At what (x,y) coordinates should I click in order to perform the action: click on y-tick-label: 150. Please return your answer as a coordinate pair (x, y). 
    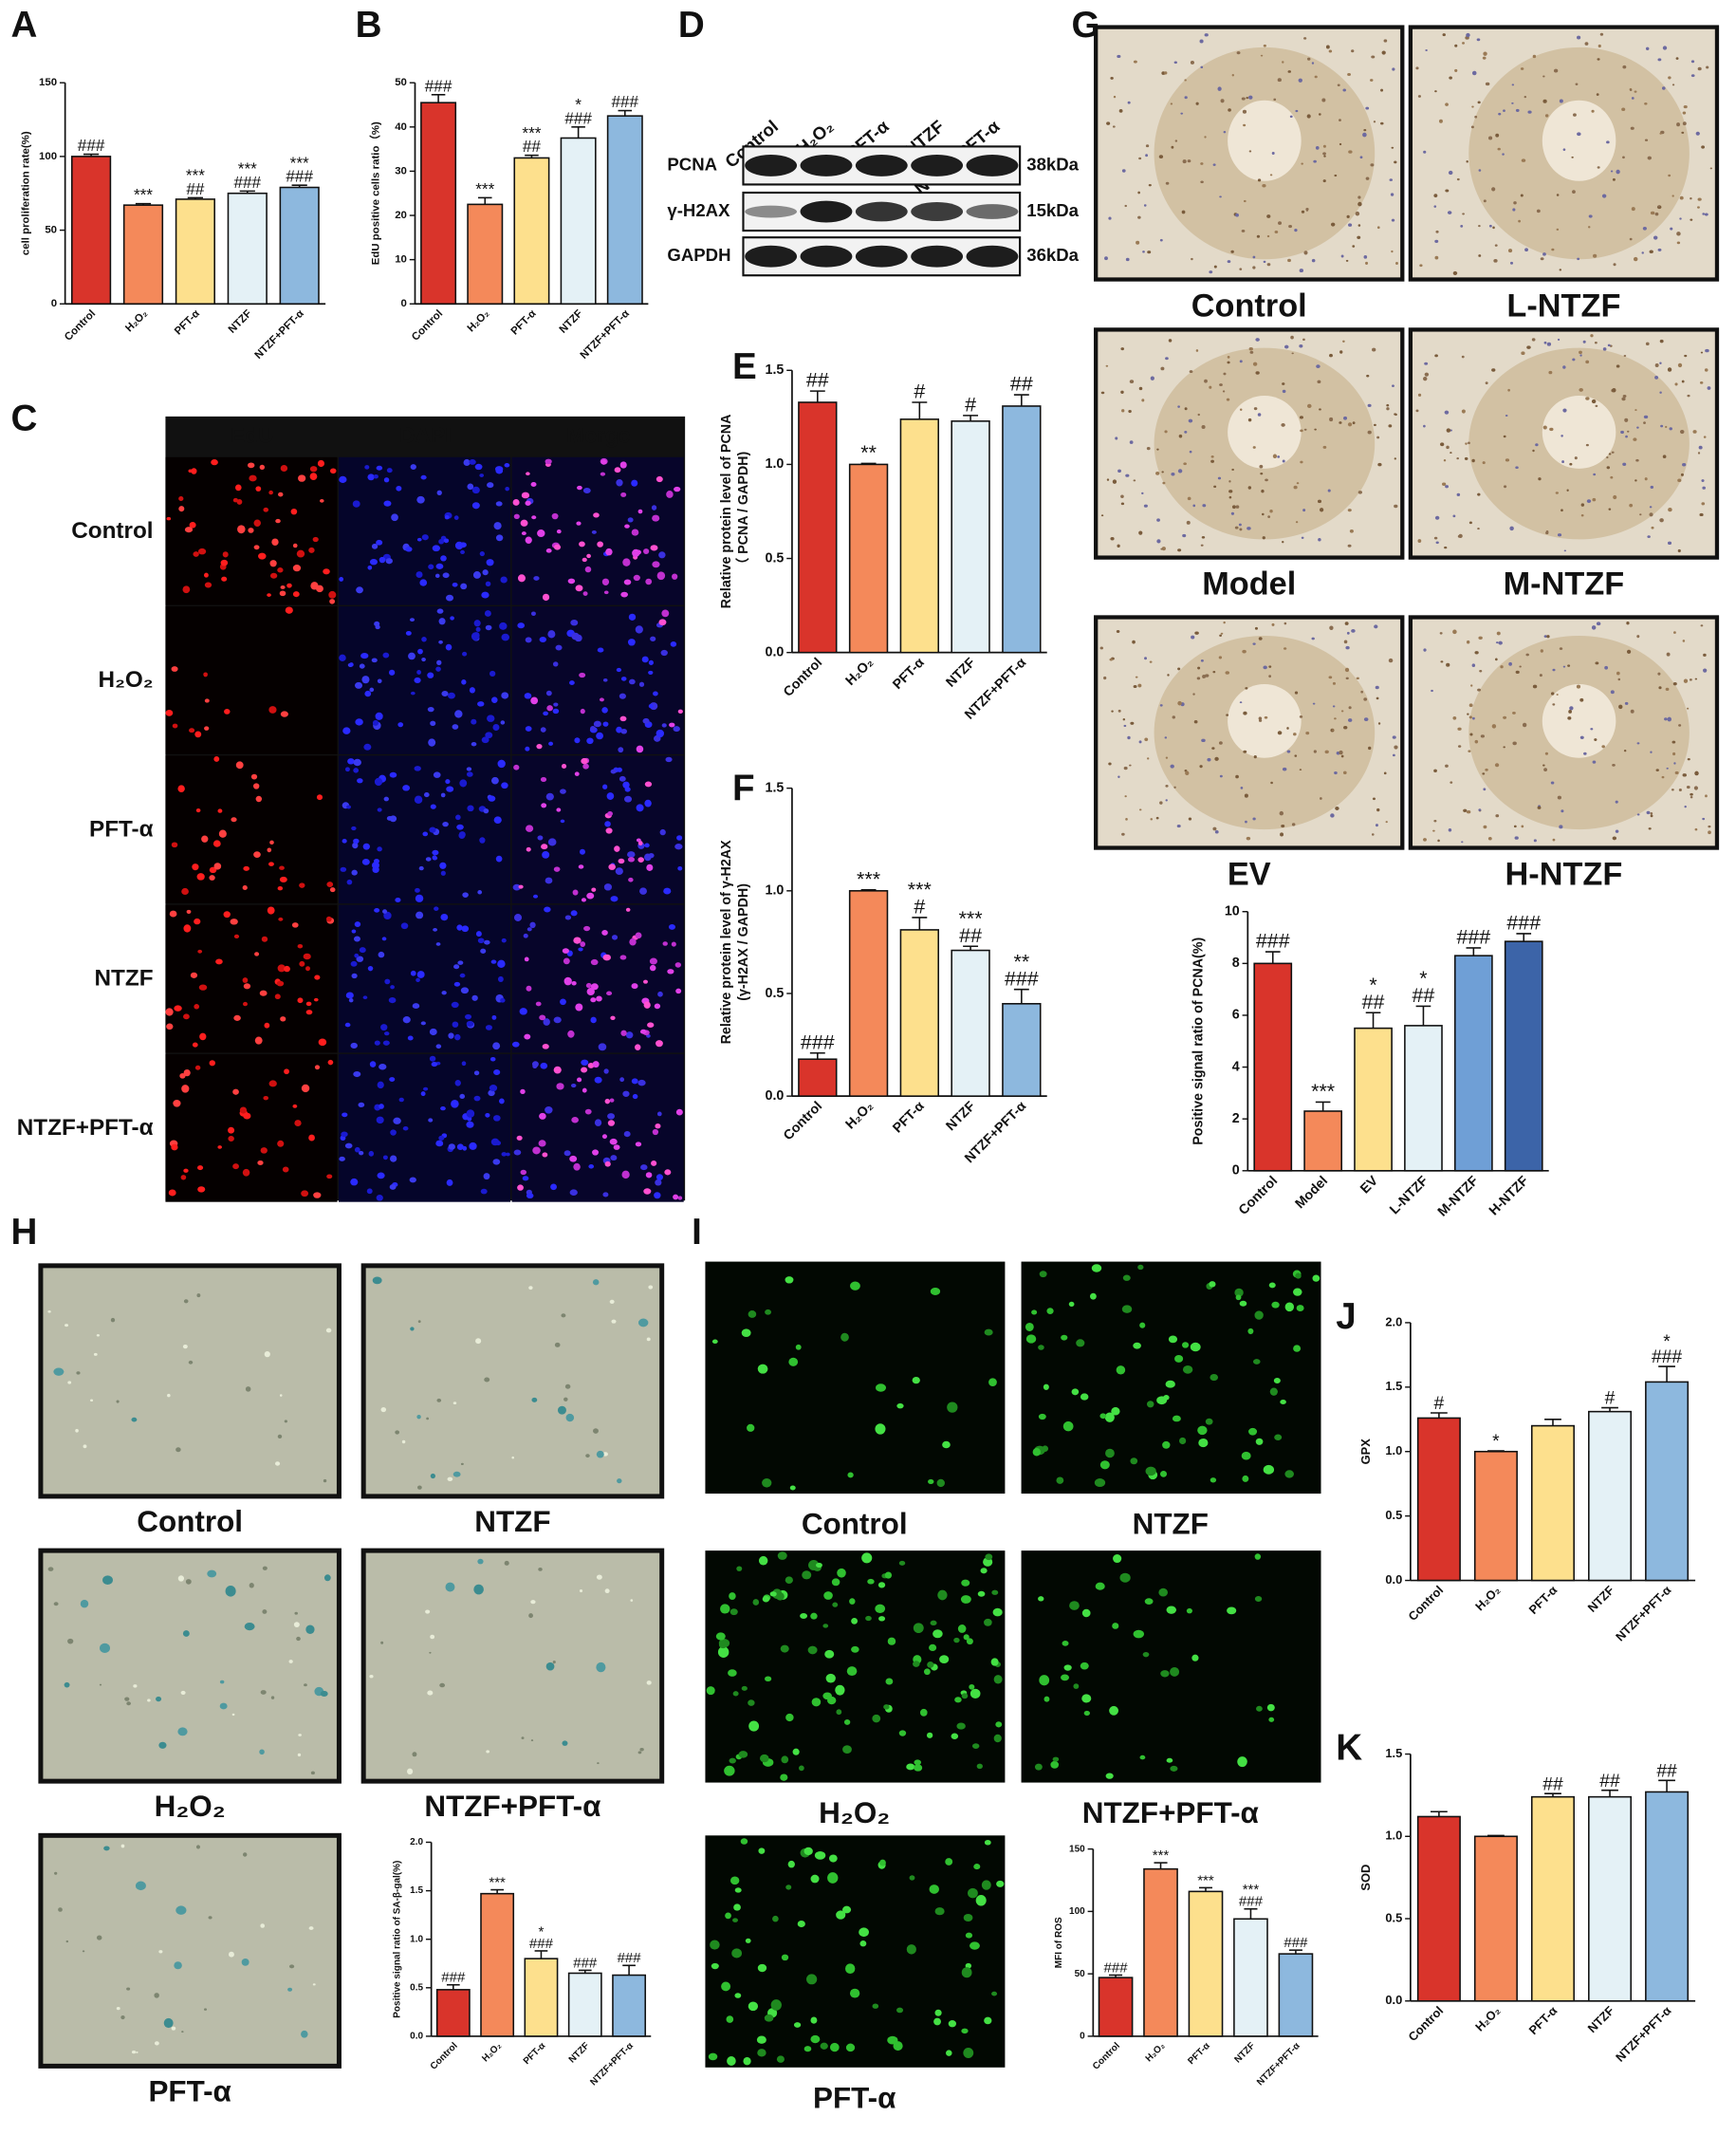
    Looking at the image, I should click on (1077, 1849).